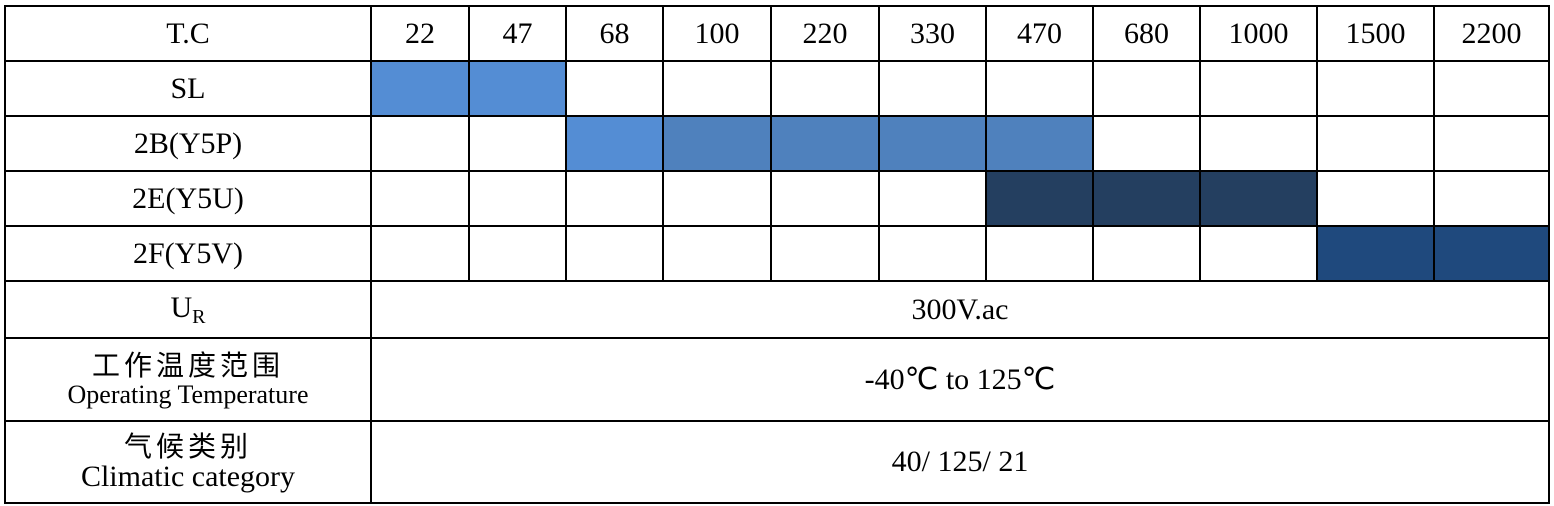  What do you see at coordinates (420, 33) in the screenshot?
I see `capacitance-header: 22` at bounding box center [420, 33].